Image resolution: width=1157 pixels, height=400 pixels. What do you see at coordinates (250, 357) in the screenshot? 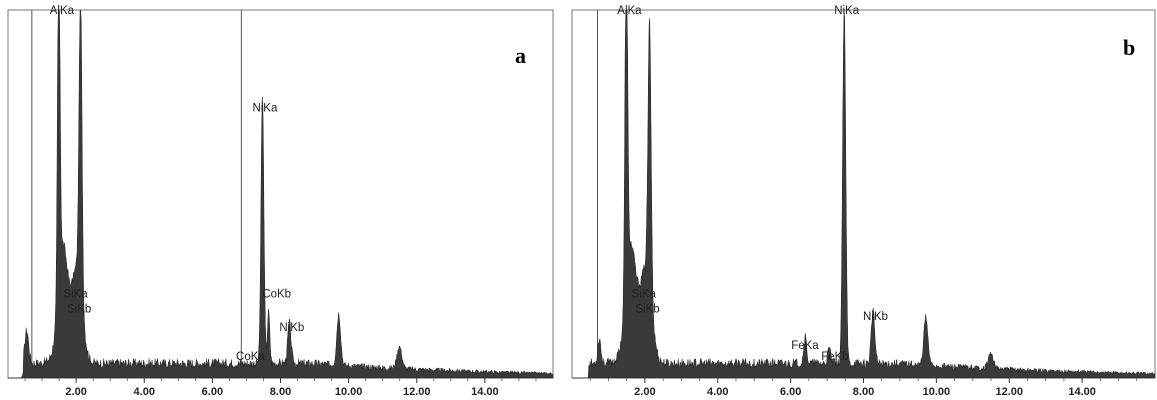
I see `peak-label-coka: CoKa` at bounding box center [250, 357].